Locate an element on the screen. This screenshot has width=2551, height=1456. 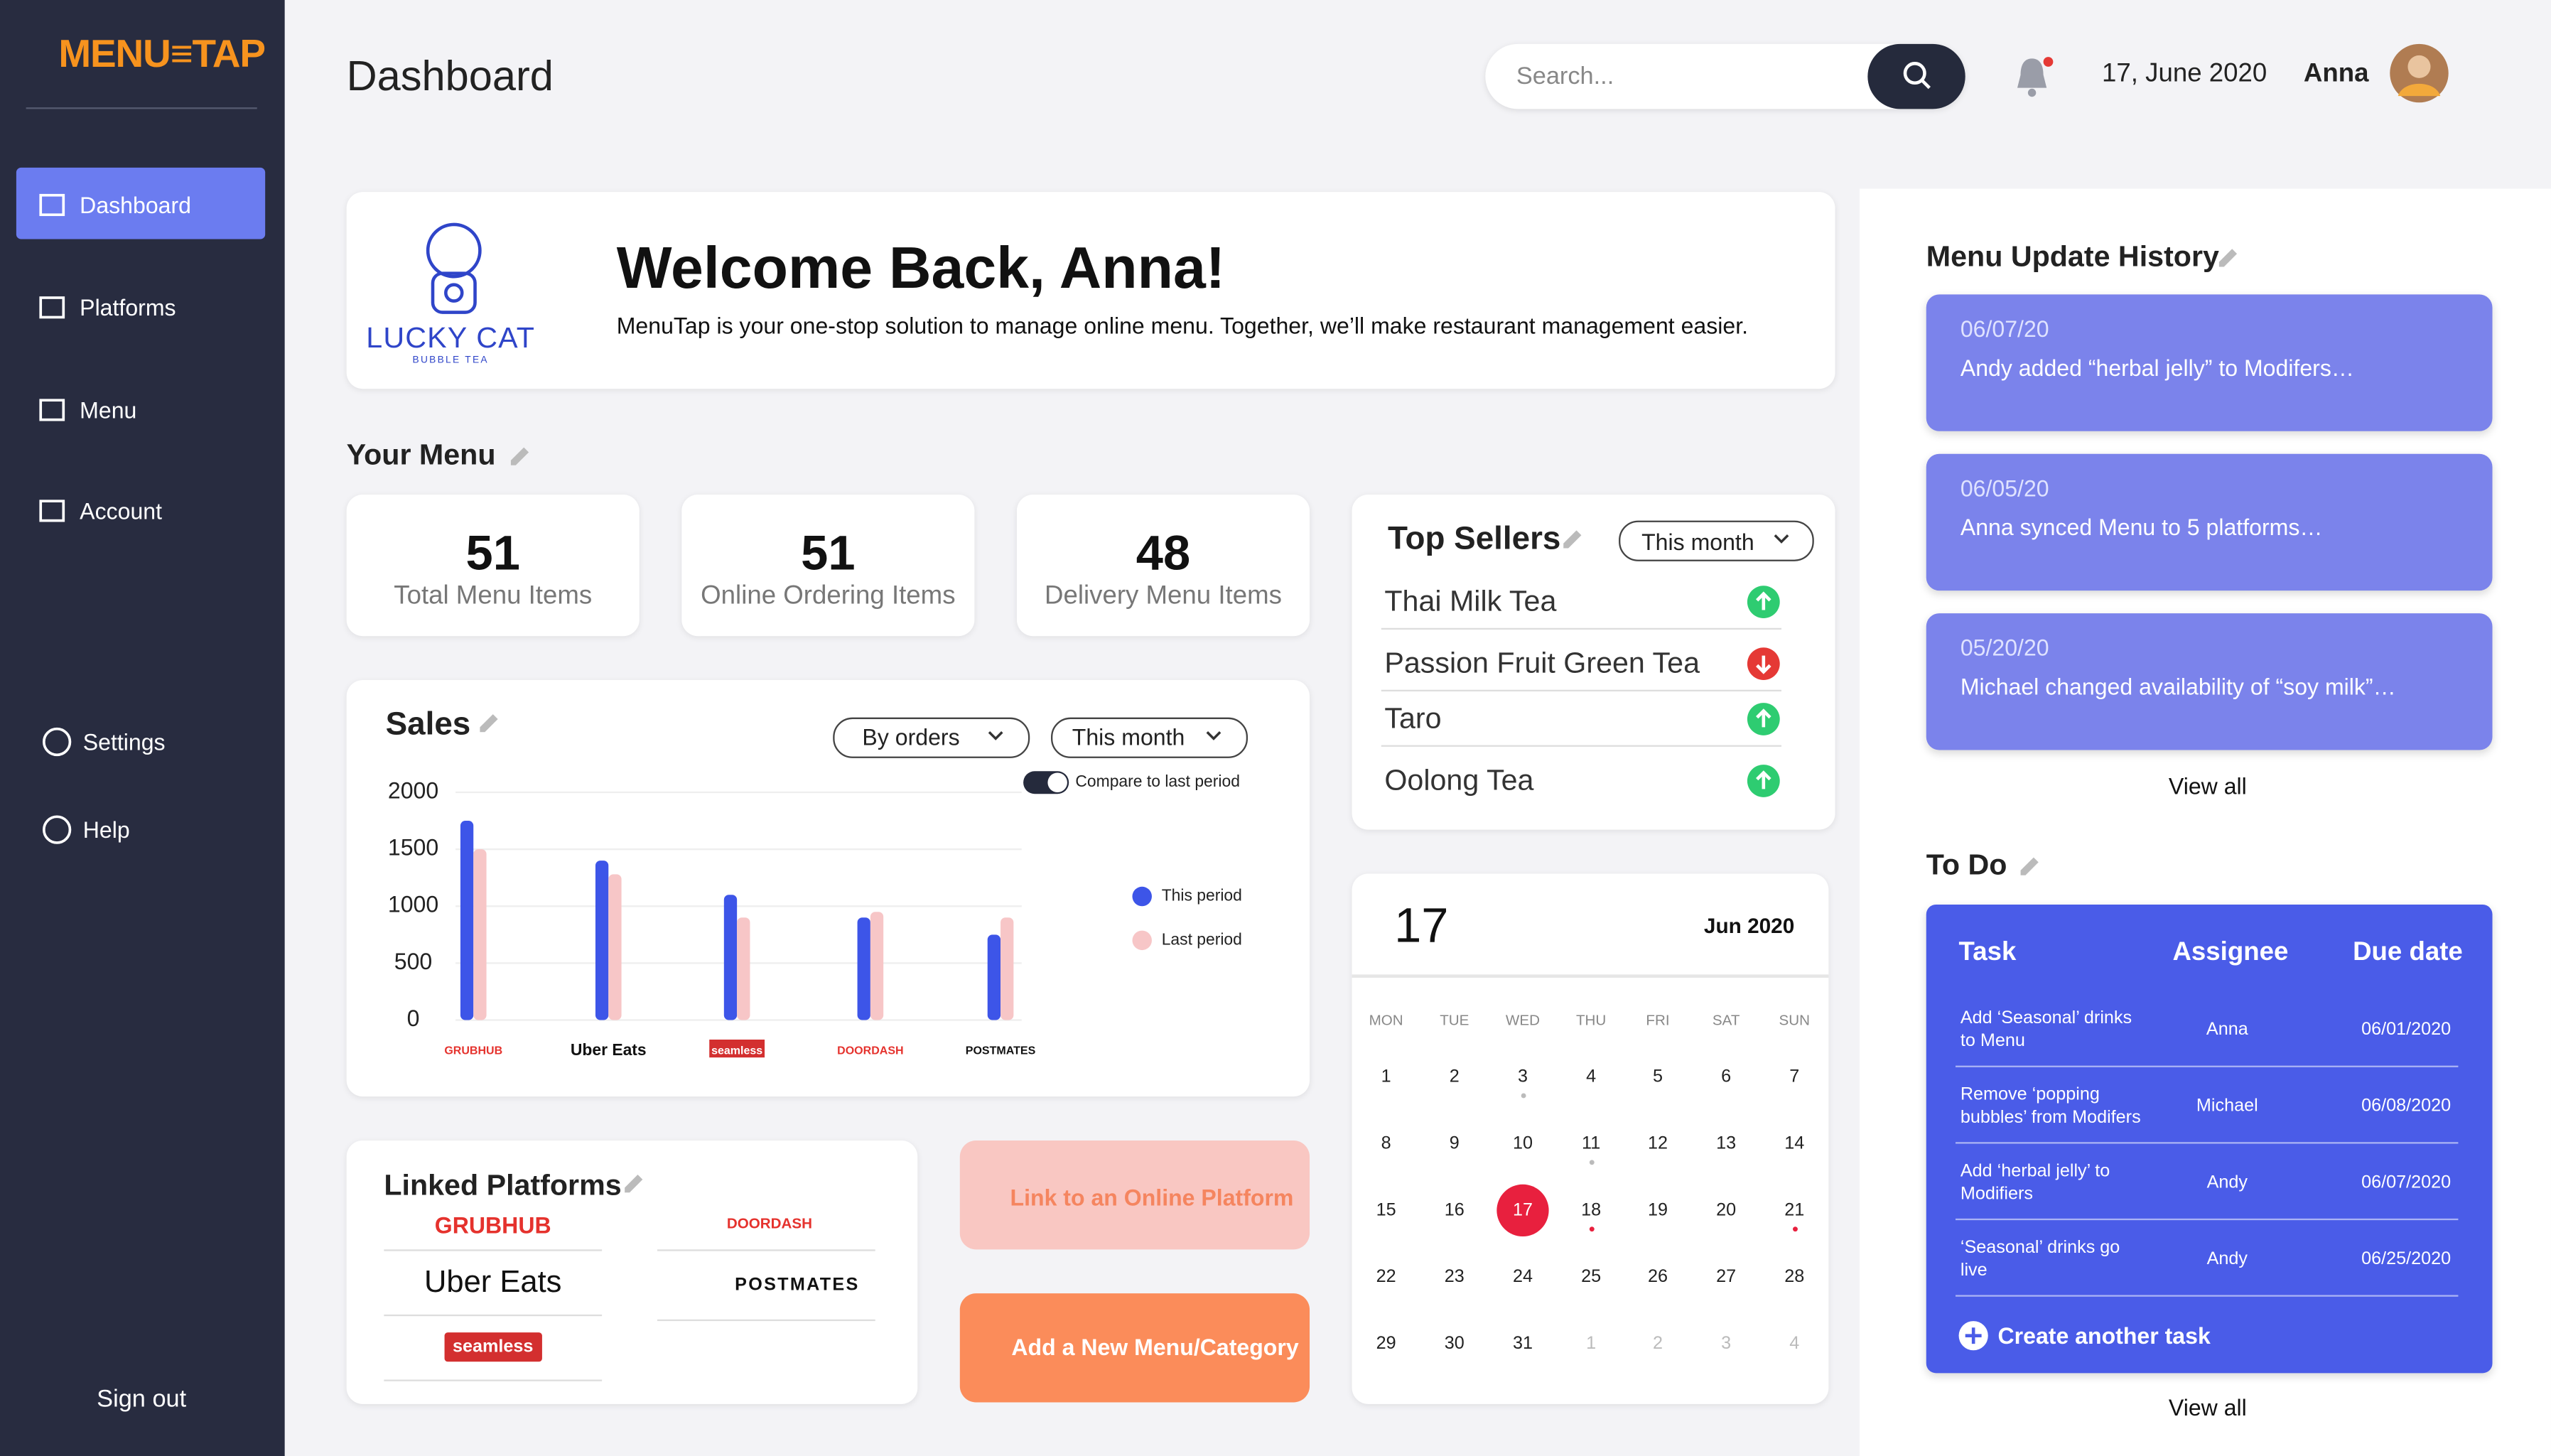
legend-swatch is located at coordinates (1142, 897).